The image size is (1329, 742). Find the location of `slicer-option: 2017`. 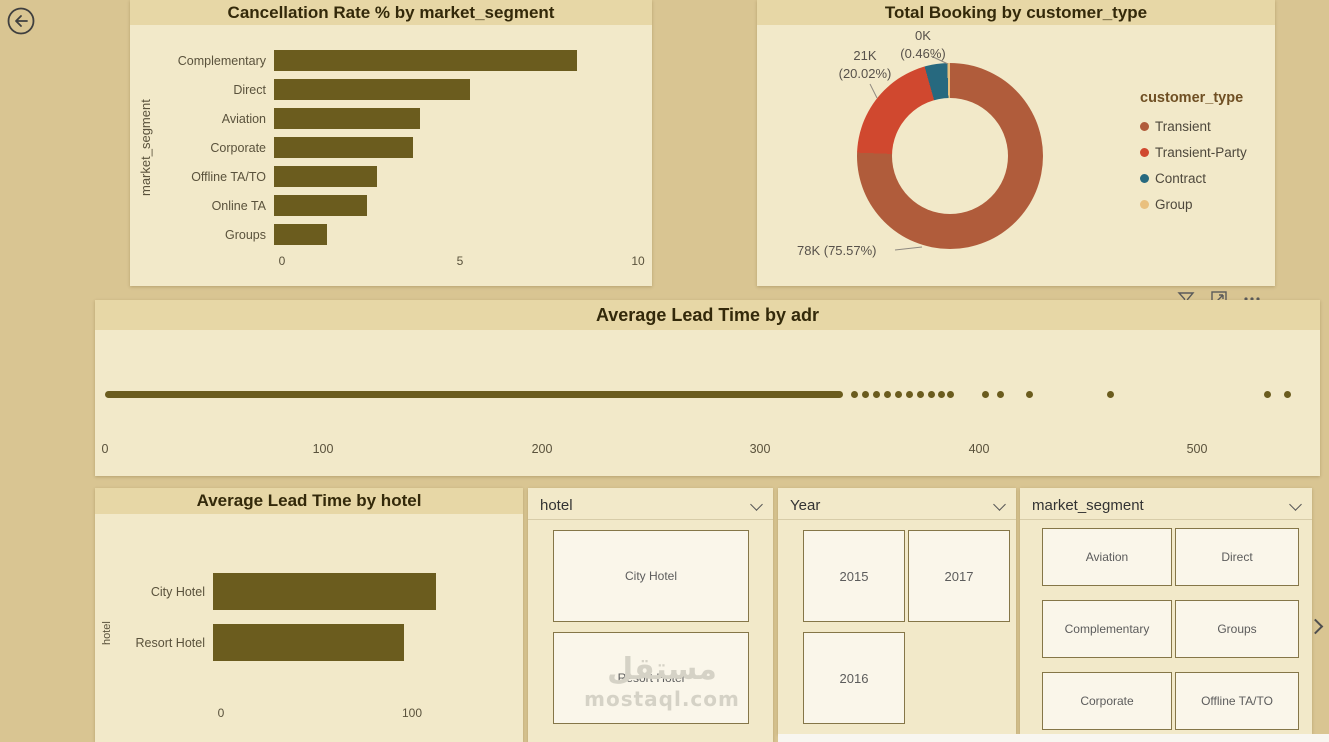

slicer-option: 2017 is located at coordinates (959, 576).